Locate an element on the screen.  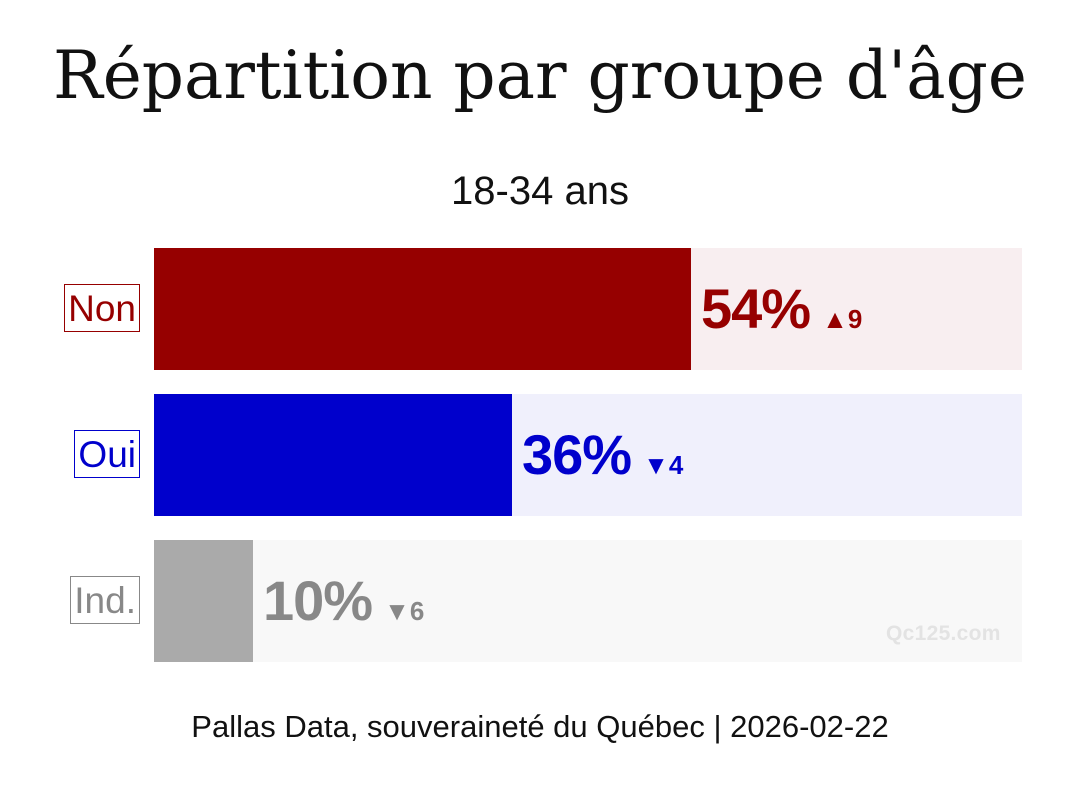
category-label: Ind. is located at coordinates (105, 600).